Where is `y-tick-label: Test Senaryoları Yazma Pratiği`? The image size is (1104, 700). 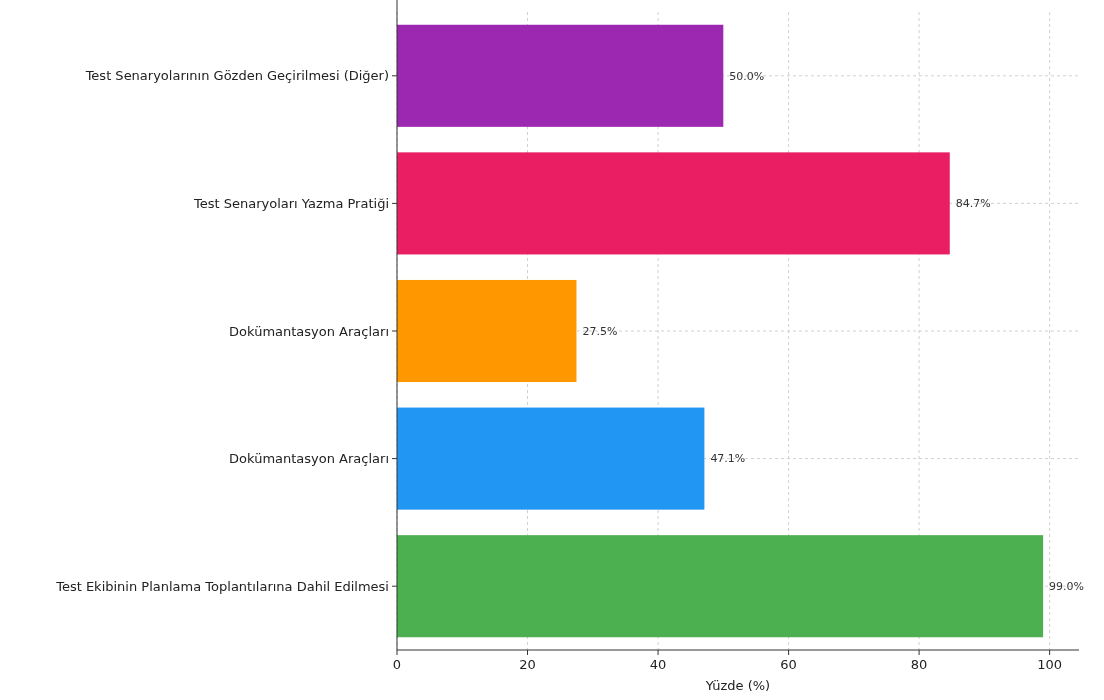
y-tick-label: Test Senaryoları Yazma Pratiği is located at coordinates (290, 203).